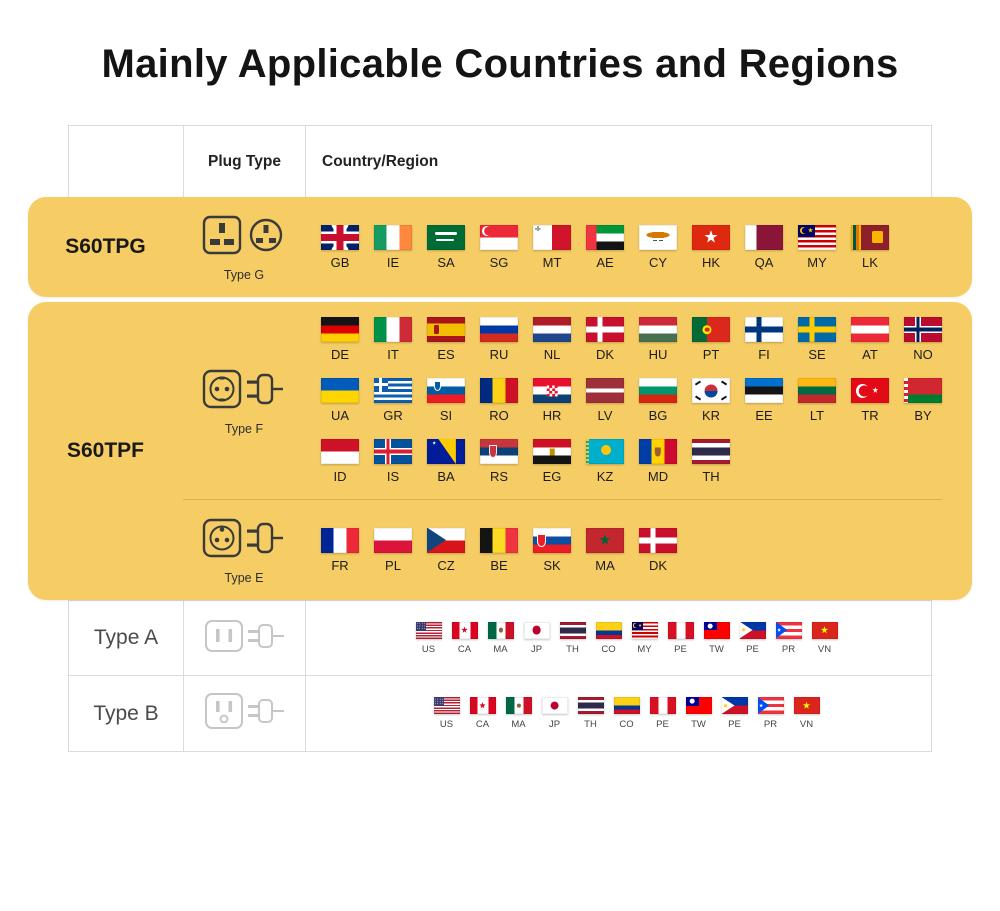  I want to click on flag-code: AE, so click(605, 262).